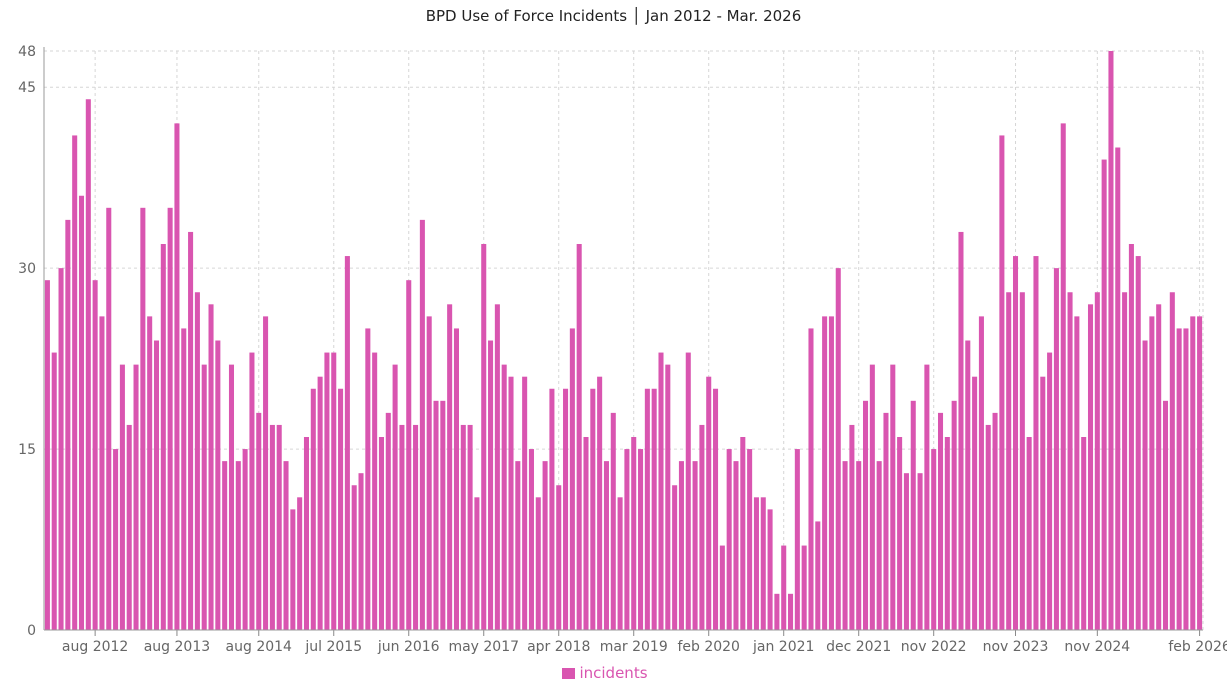  Describe the element at coordinates (259, 647) in the screenshot. I see `x-tick-label: aug 2014` at that location.